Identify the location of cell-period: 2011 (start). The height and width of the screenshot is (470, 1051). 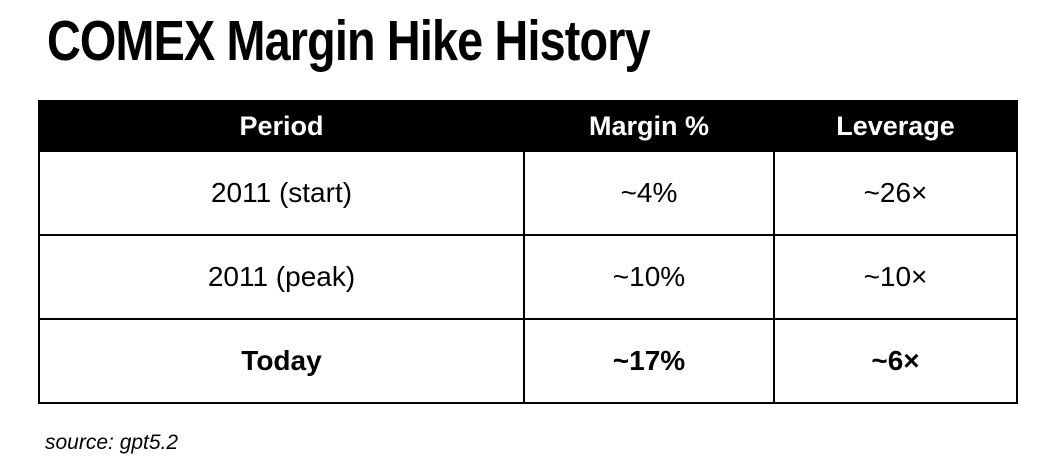
(281, 193).